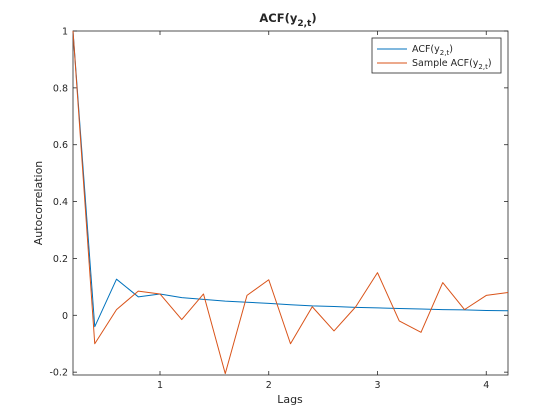 The width and height of the screenshot is (560, 420). What do you see at coordinates (58, 373) in the screenshot?
I see `y-tick-label: -0.2` at bounding box center [58, 373].